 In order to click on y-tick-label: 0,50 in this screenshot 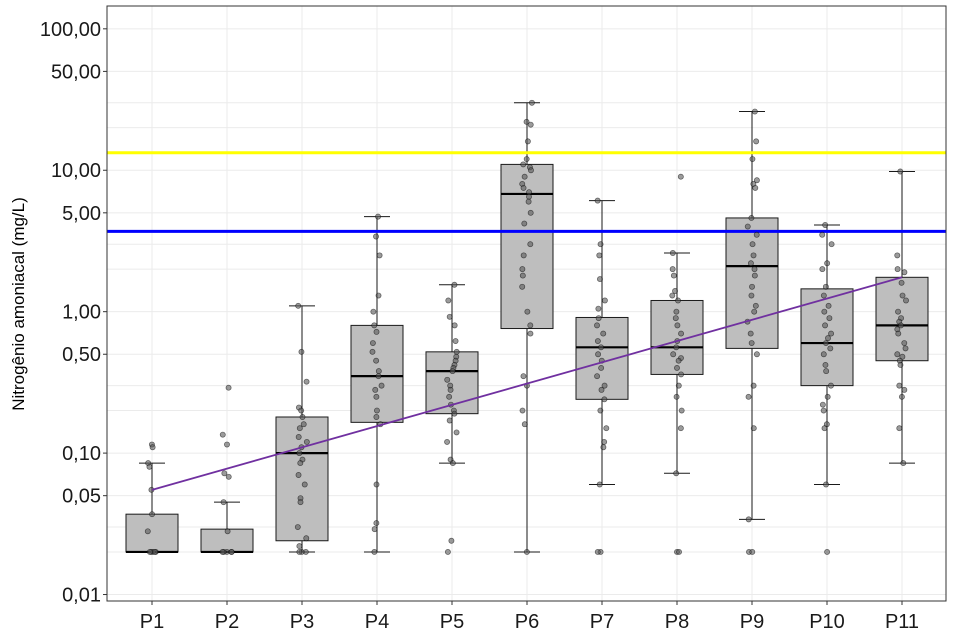, I will do `click(81, 355)`.